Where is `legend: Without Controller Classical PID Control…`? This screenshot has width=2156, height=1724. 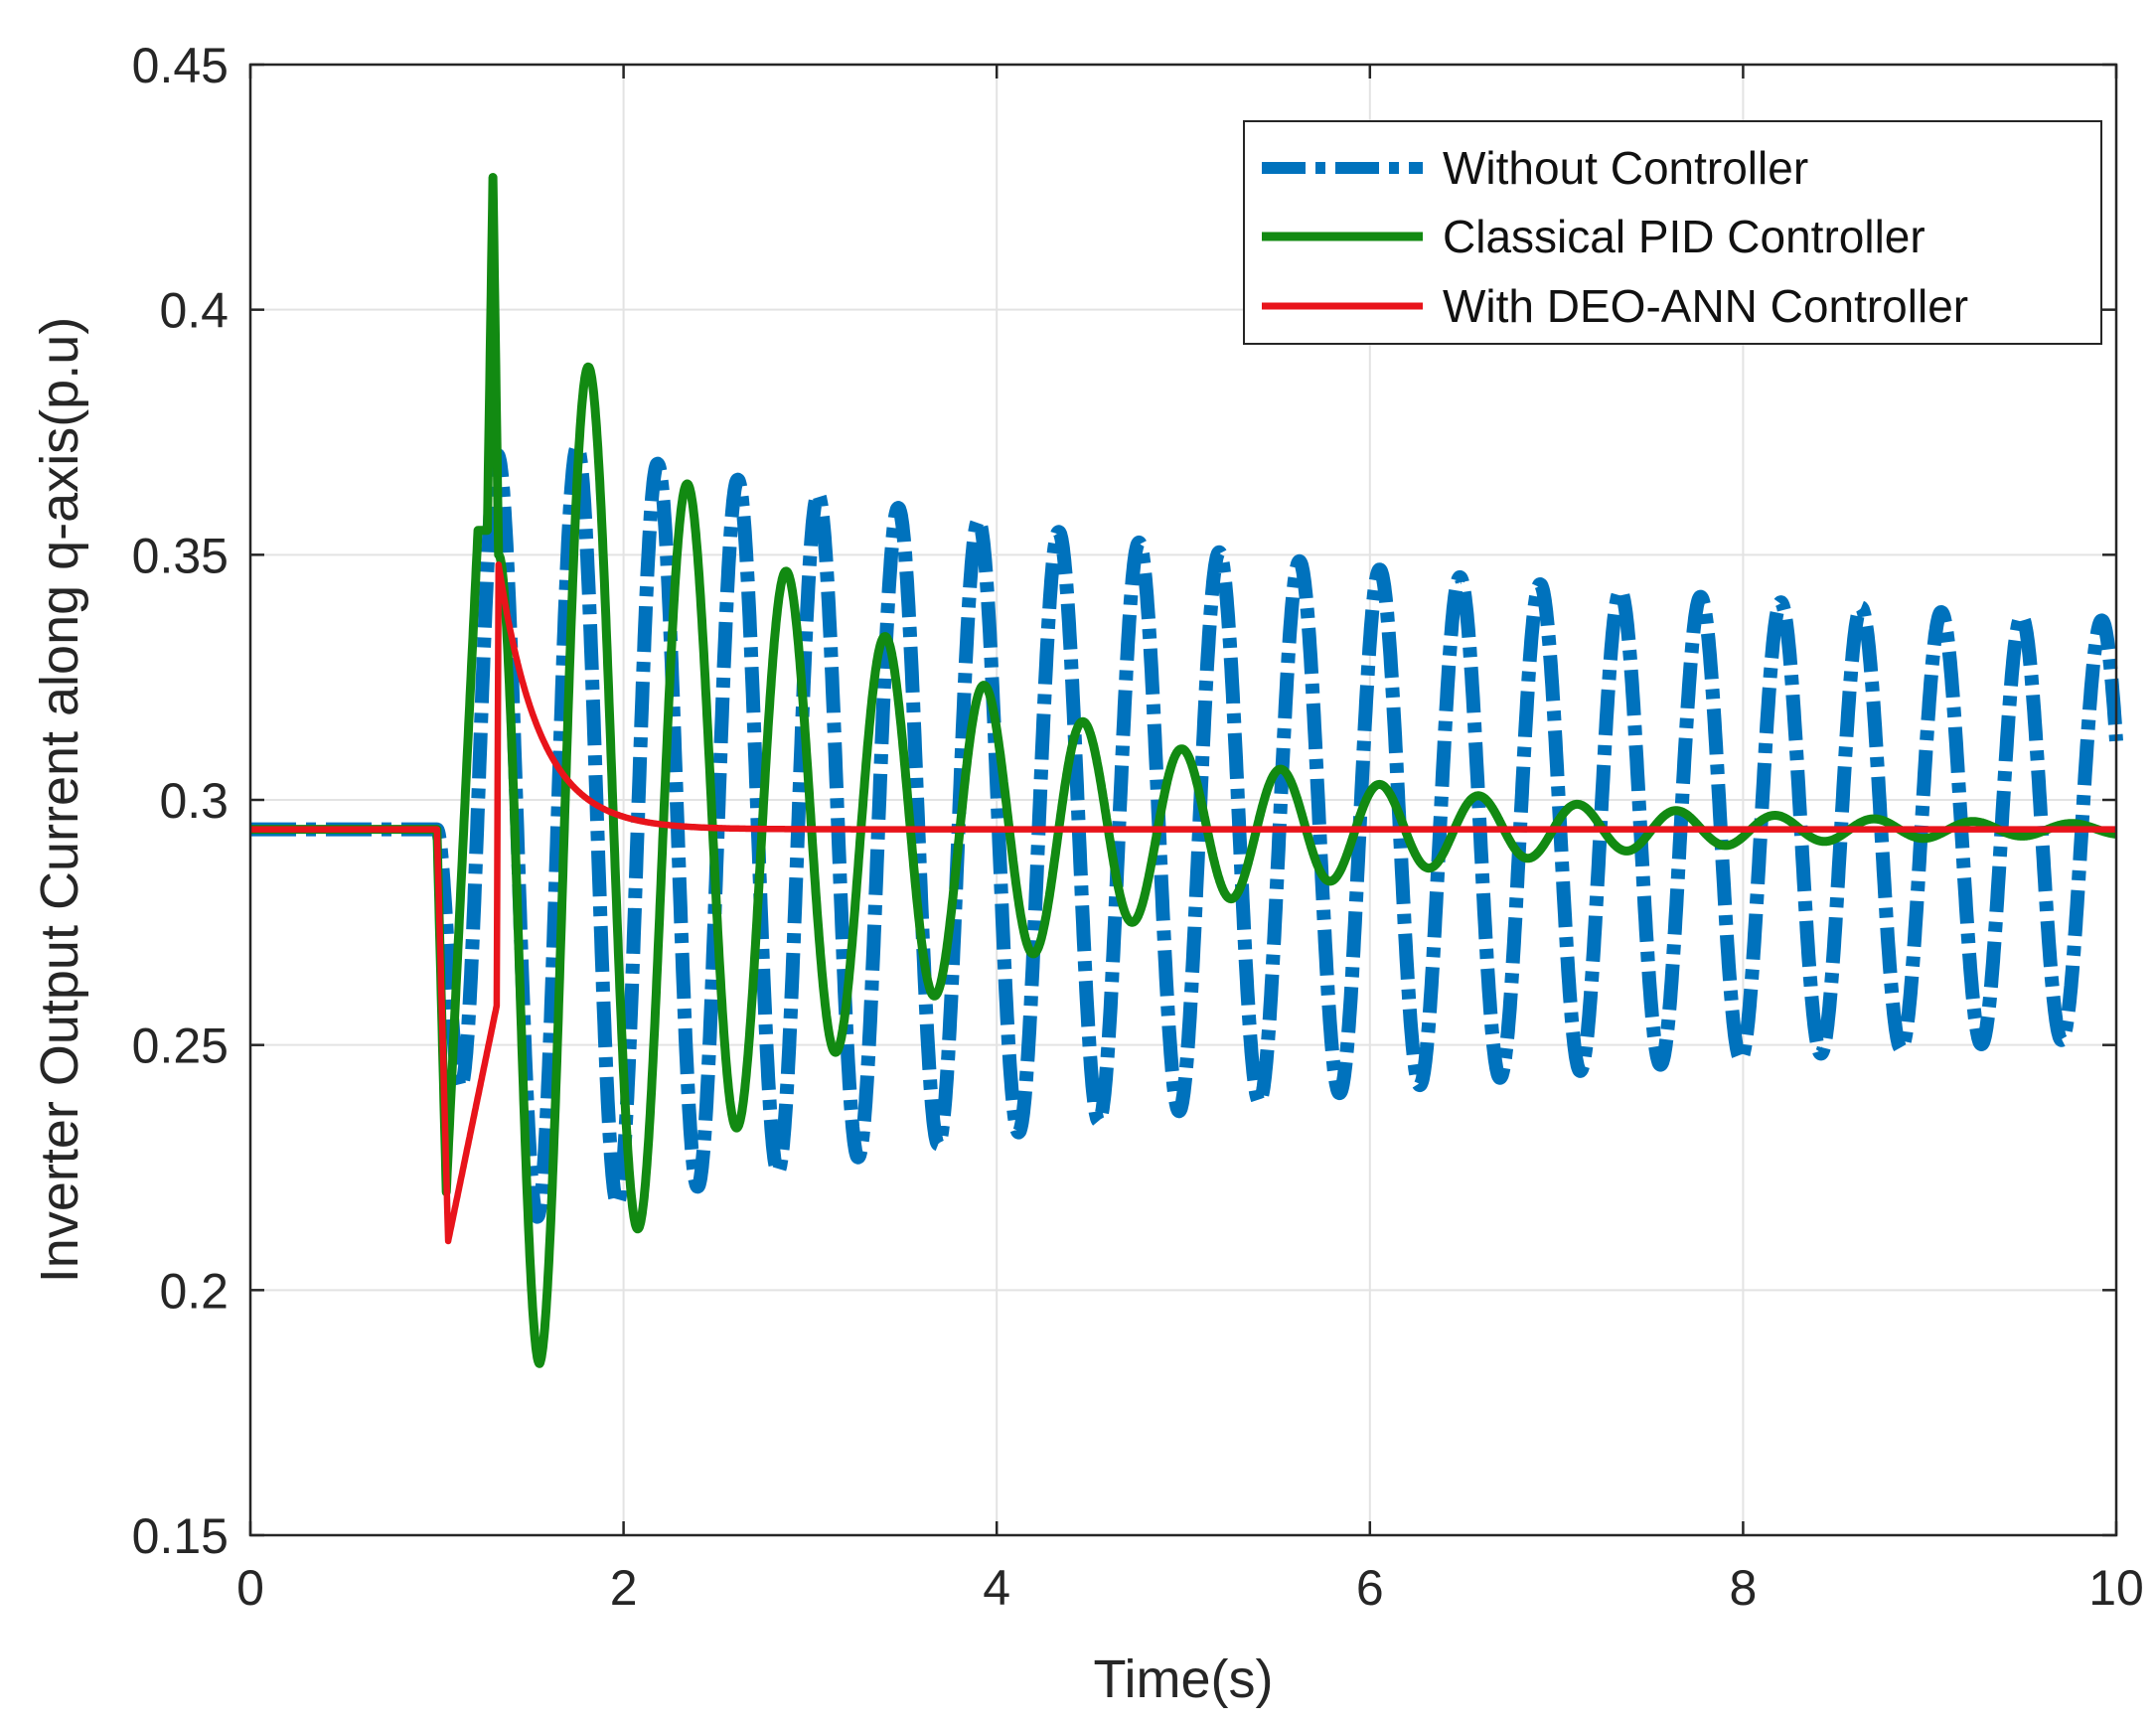 legend: Without Controller Classical PID Control… is located at coordinates (1673, 232).